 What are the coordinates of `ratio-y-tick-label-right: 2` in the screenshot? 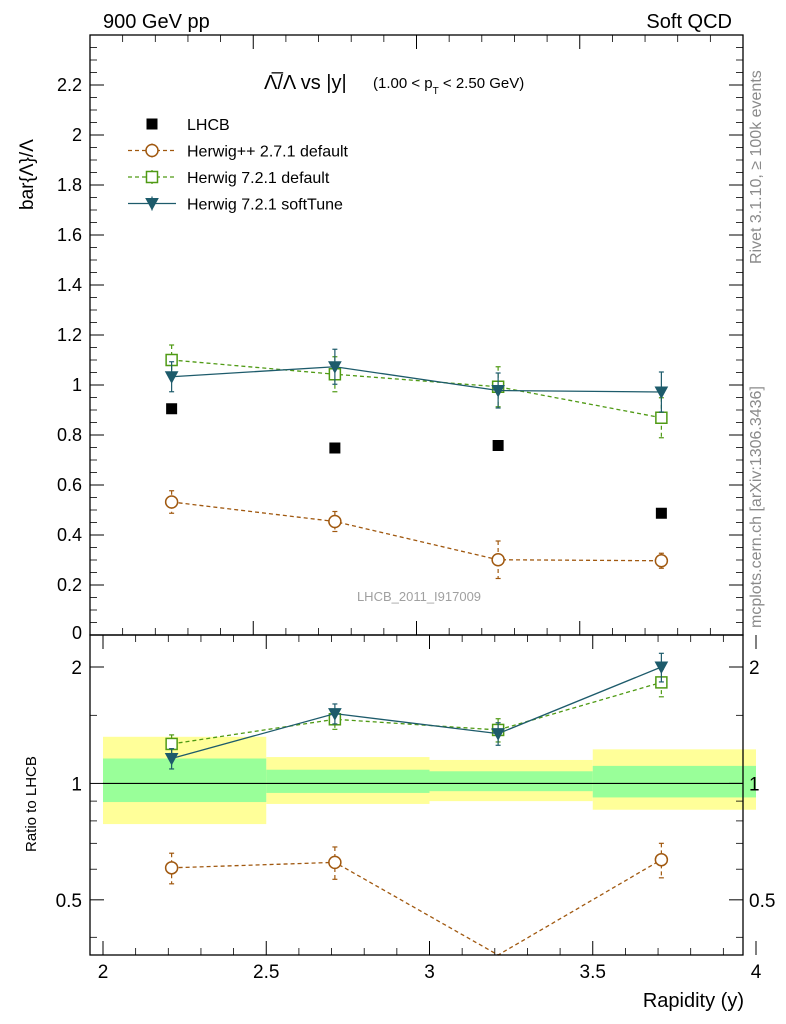 It's located at (754, 668).